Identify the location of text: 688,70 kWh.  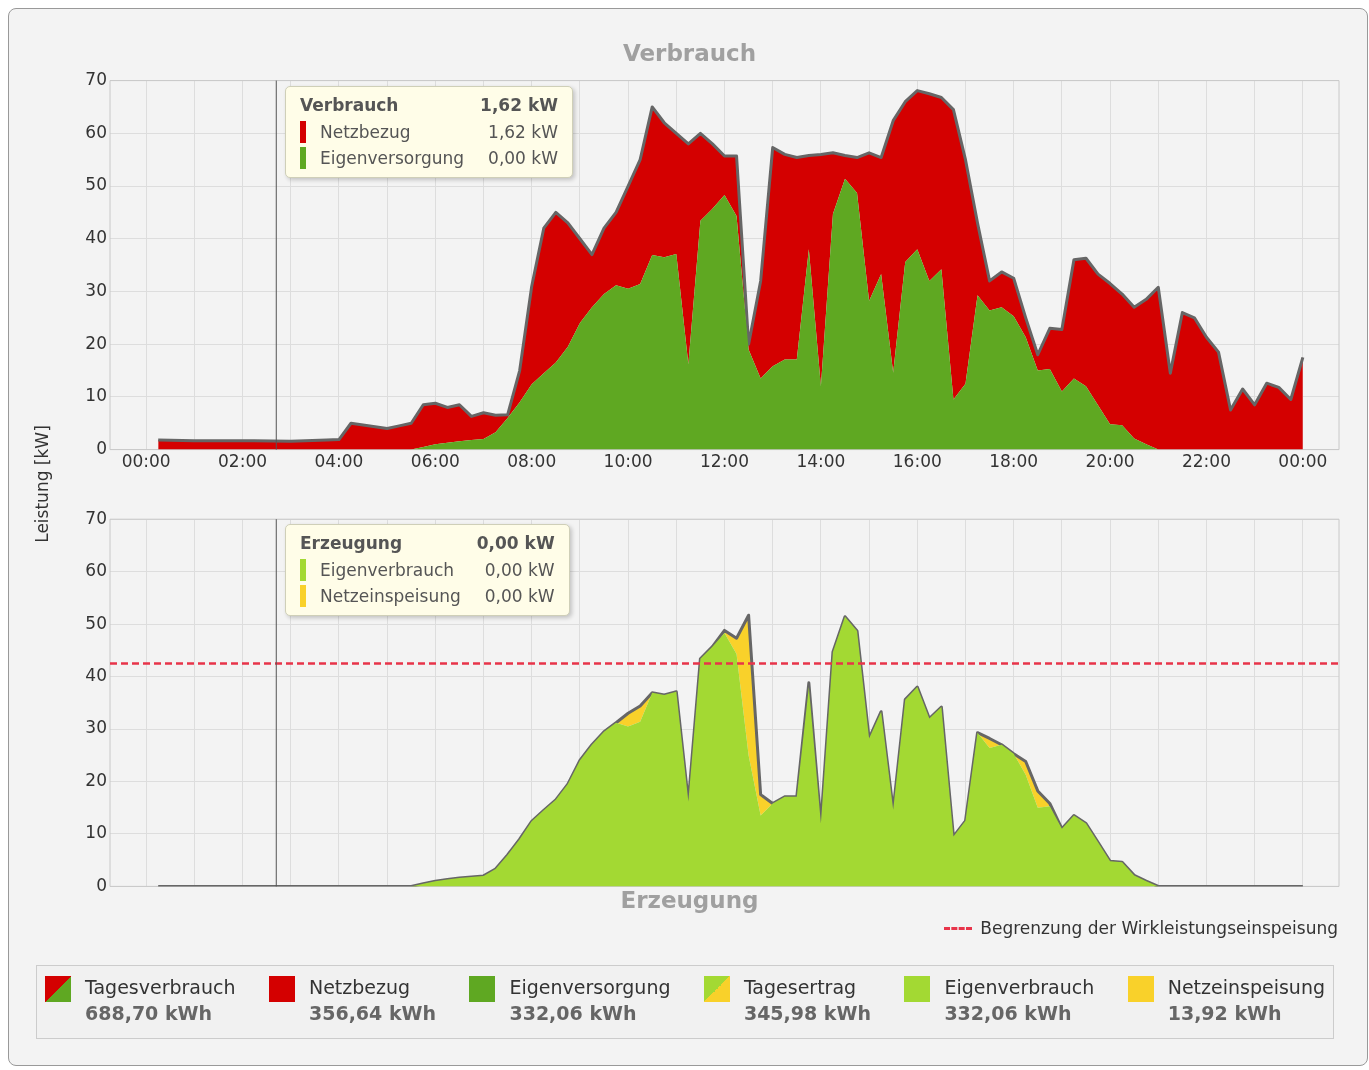
(149, 1013).